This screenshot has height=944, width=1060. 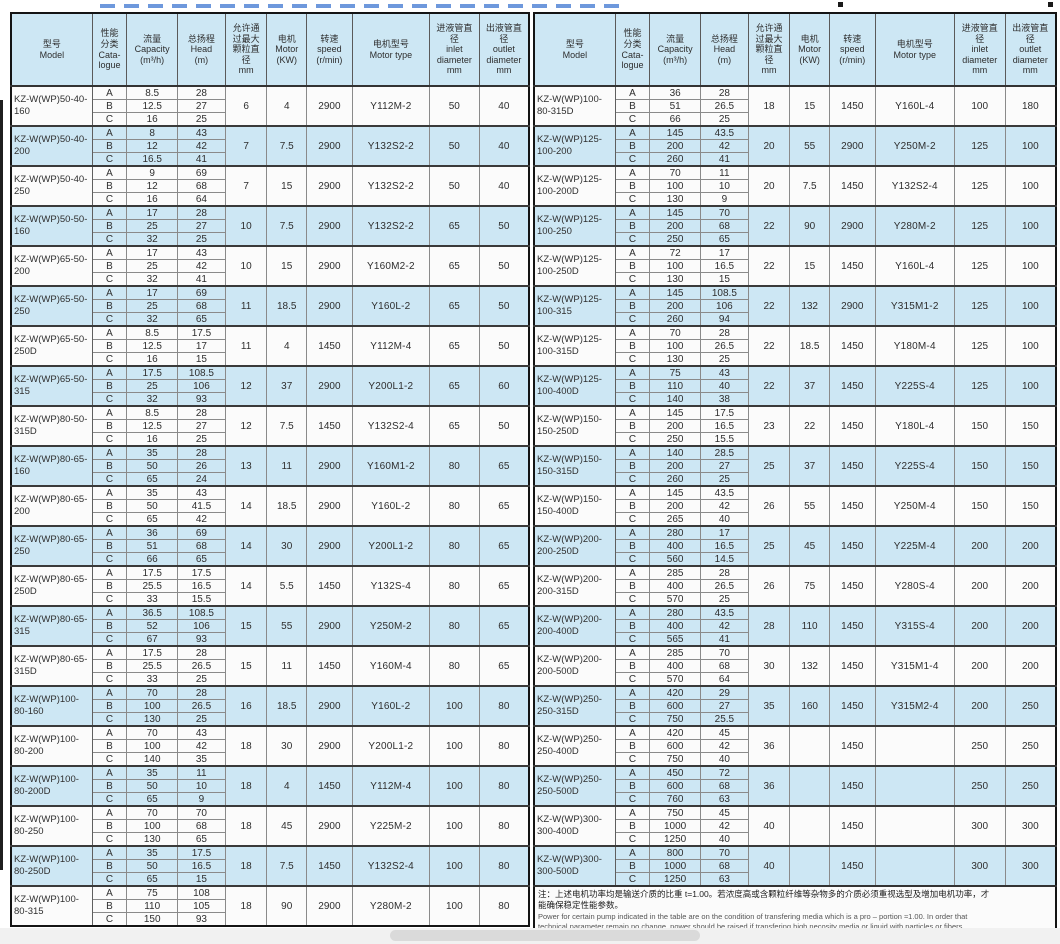 What do you see at coordinates (504, 106) in the screenshot?
I see `outlet-cell: 40` at bounding box center [504, 106].